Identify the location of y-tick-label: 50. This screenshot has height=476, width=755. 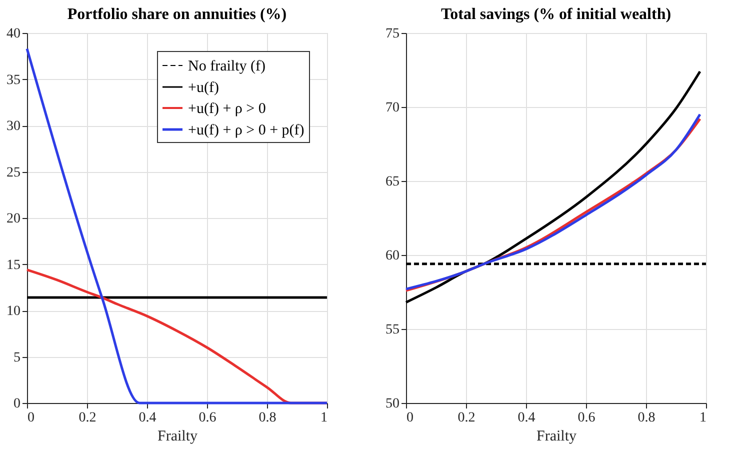
(393, 404).